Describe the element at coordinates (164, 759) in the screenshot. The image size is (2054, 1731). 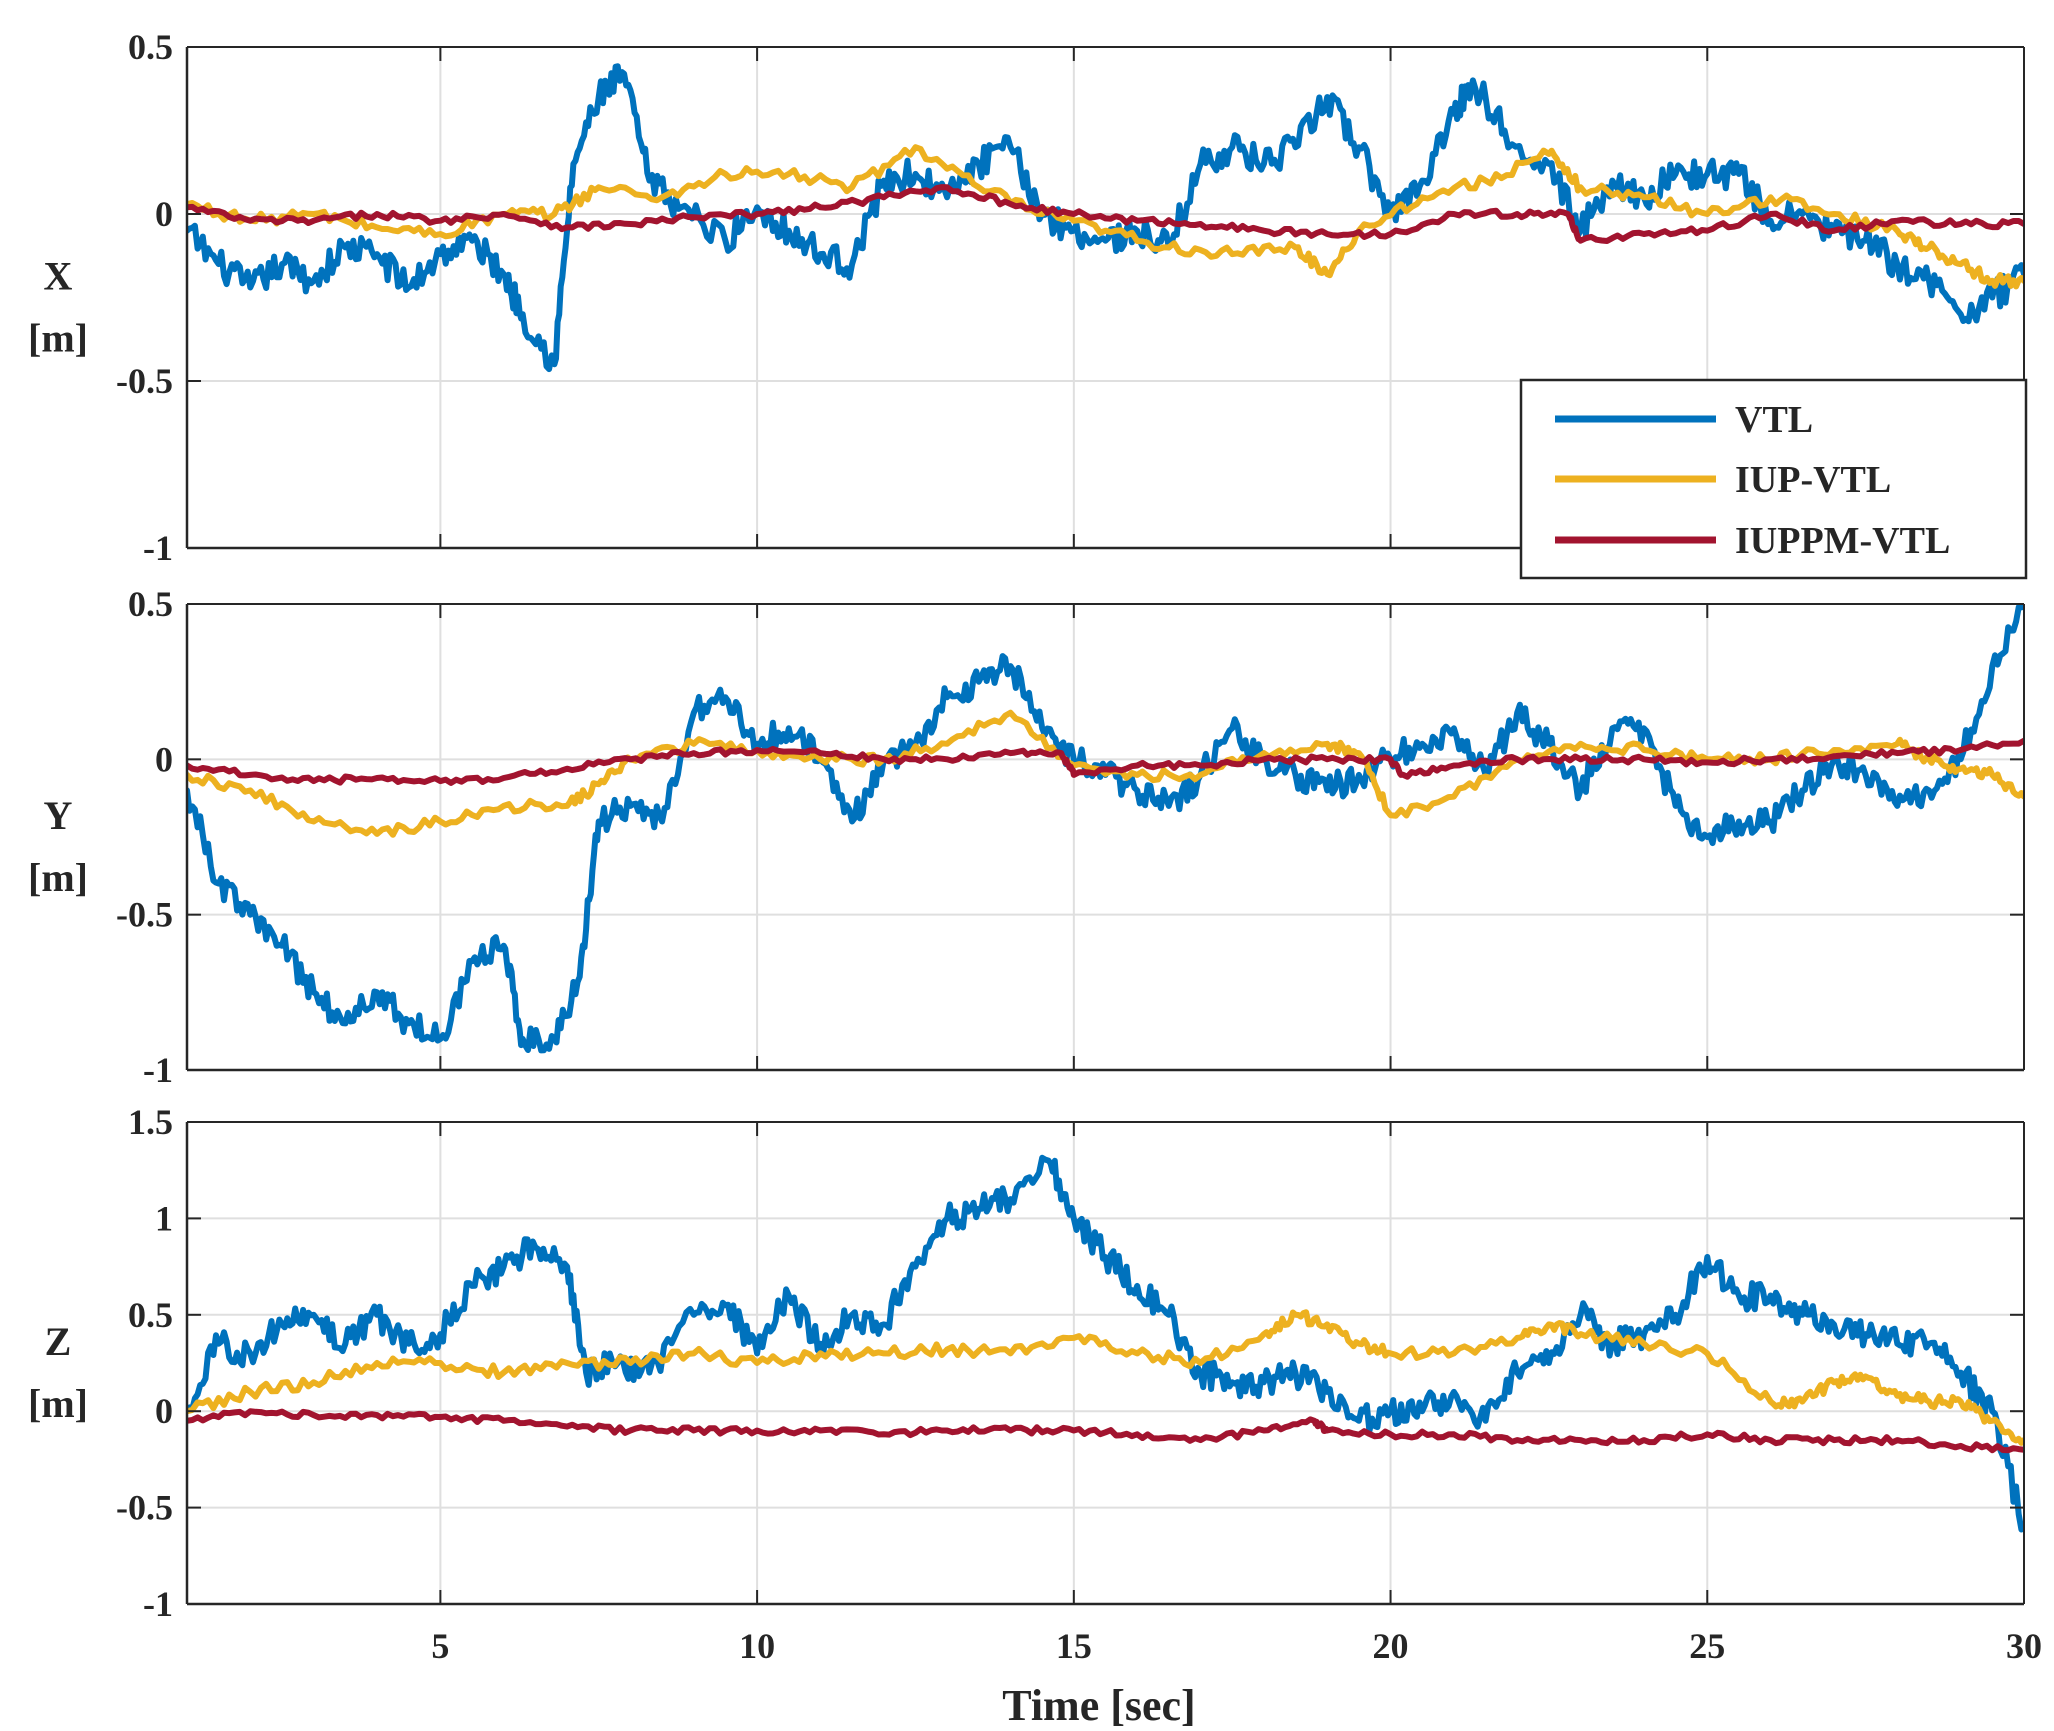
I see `y-tick-label-y-2: 0` at that location.